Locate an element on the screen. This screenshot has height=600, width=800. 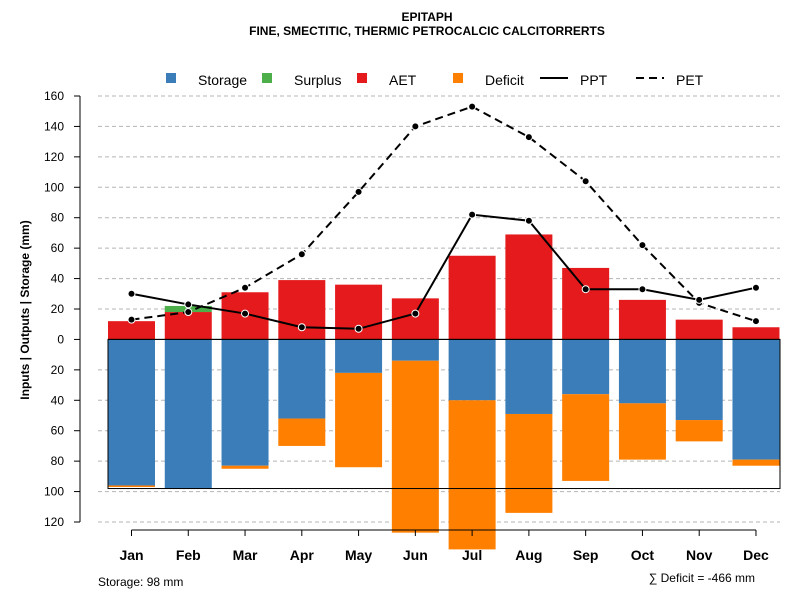
legend-label-deficit: Deficit is located at coordinates (504, 80).